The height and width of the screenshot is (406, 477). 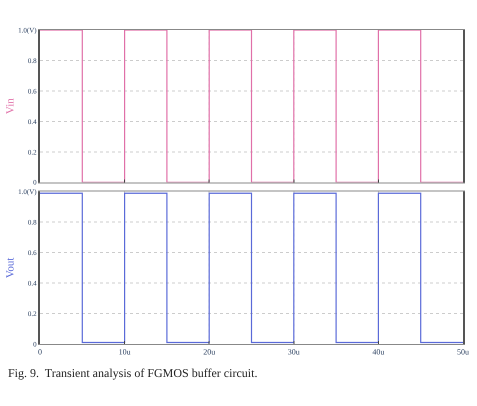 What do you see at coordinates (294, 352) in the screenshot?
I see `x-tick-label: 30u` at bounding box center [294, 352].